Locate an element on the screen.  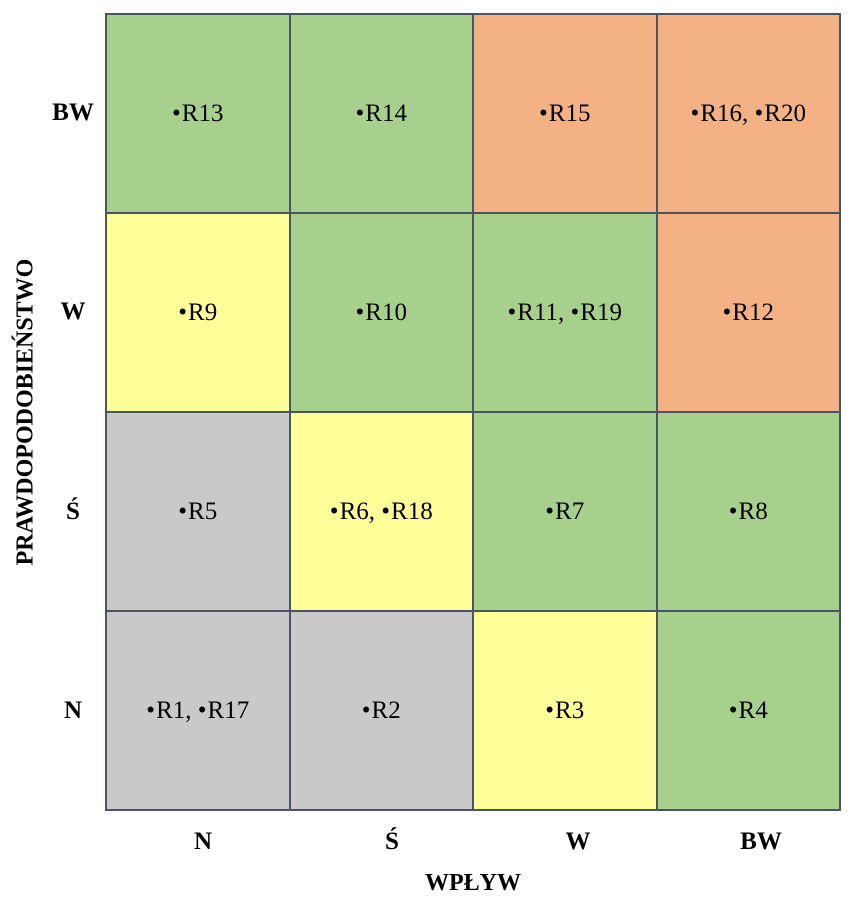
risk-label: R5 is located at coordinates (203, 511).